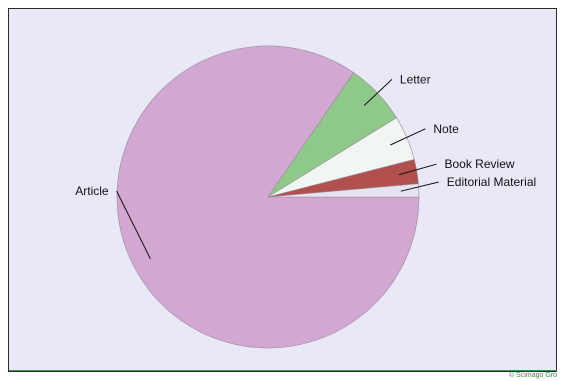  What do you see at coordinates (378, 92) in the screenshot?
I see `leader-line-letter` at bounding box center [378, 92].